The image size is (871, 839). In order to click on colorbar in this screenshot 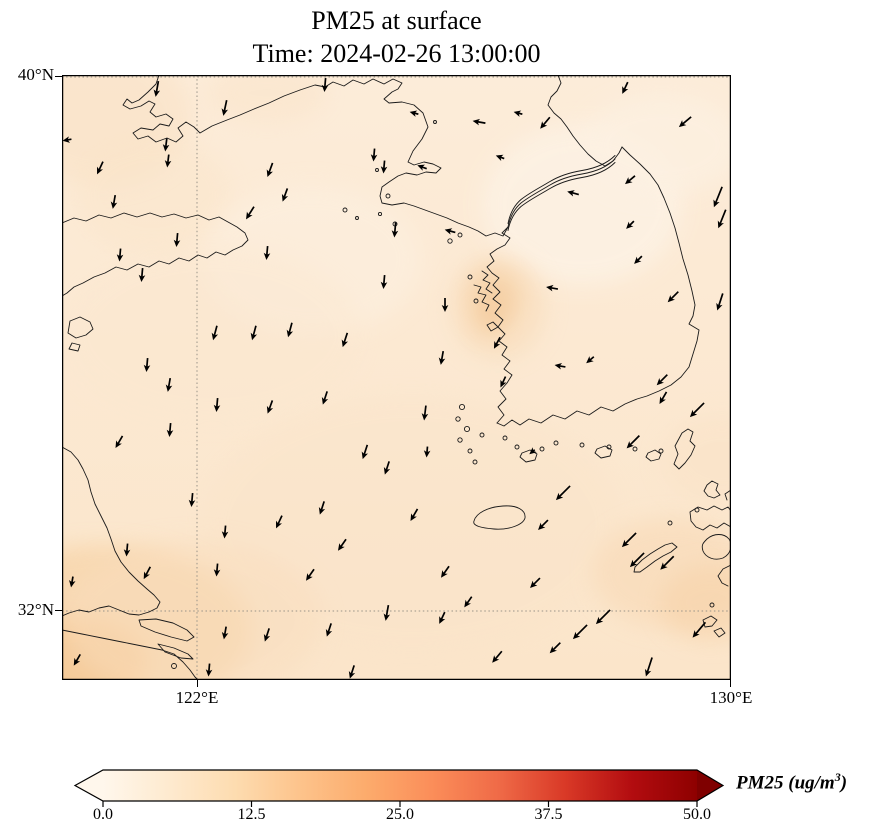, I will do `click(399, 788)`.